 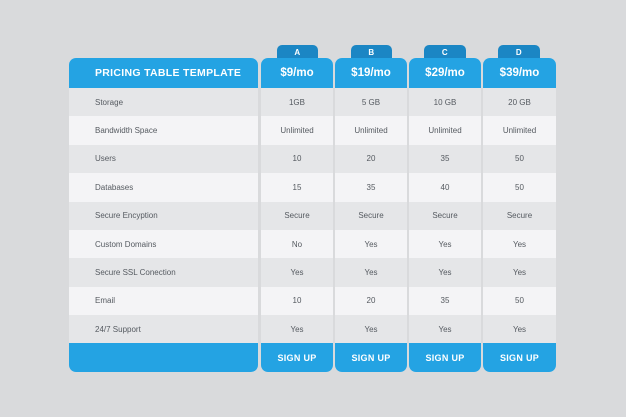 What do you see at coordinates (371, 73) in the screenshot?
I see `plan-price: $19/mo` at bounding box center [371, 73].